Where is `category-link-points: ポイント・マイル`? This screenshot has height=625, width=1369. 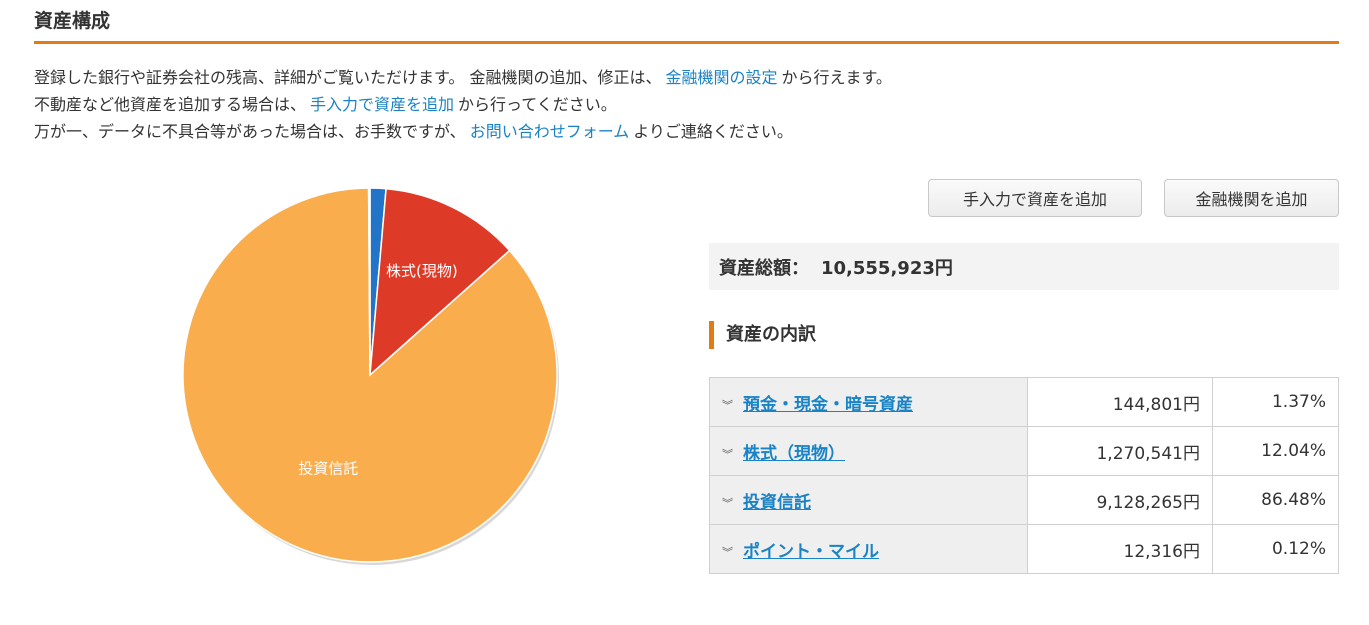
category-link-points: ポイント・マイル is located at coordinates (811, 551).